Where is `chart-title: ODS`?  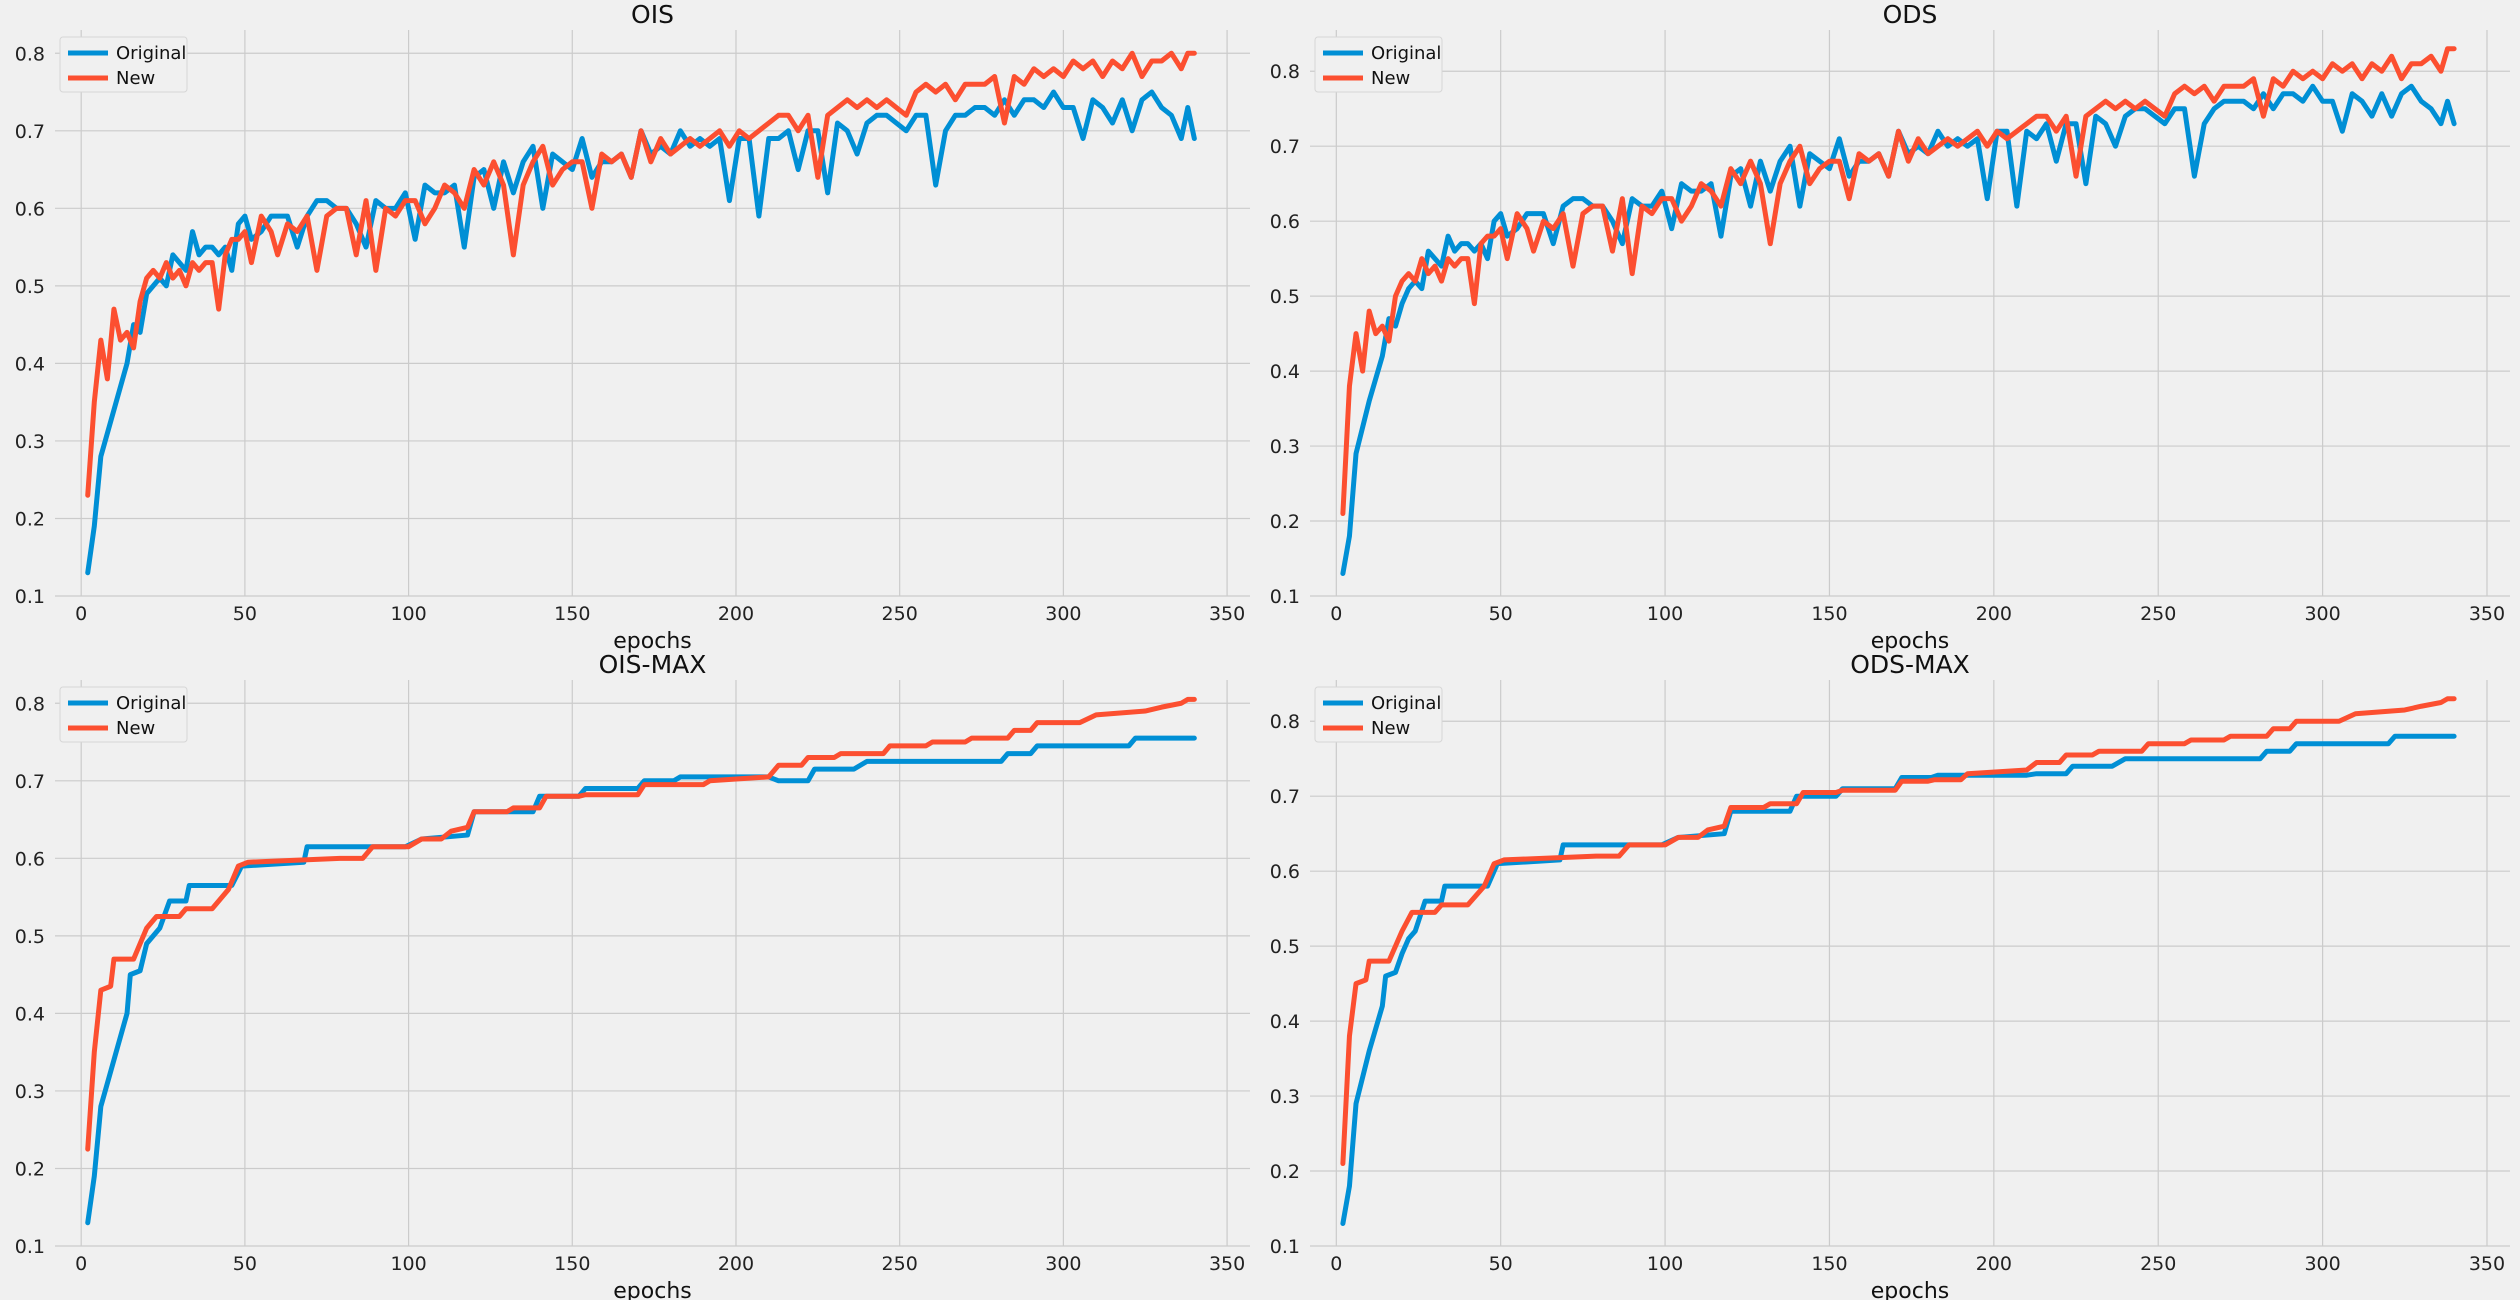 chart-title: ODS is located at coordinates (1910, 14).